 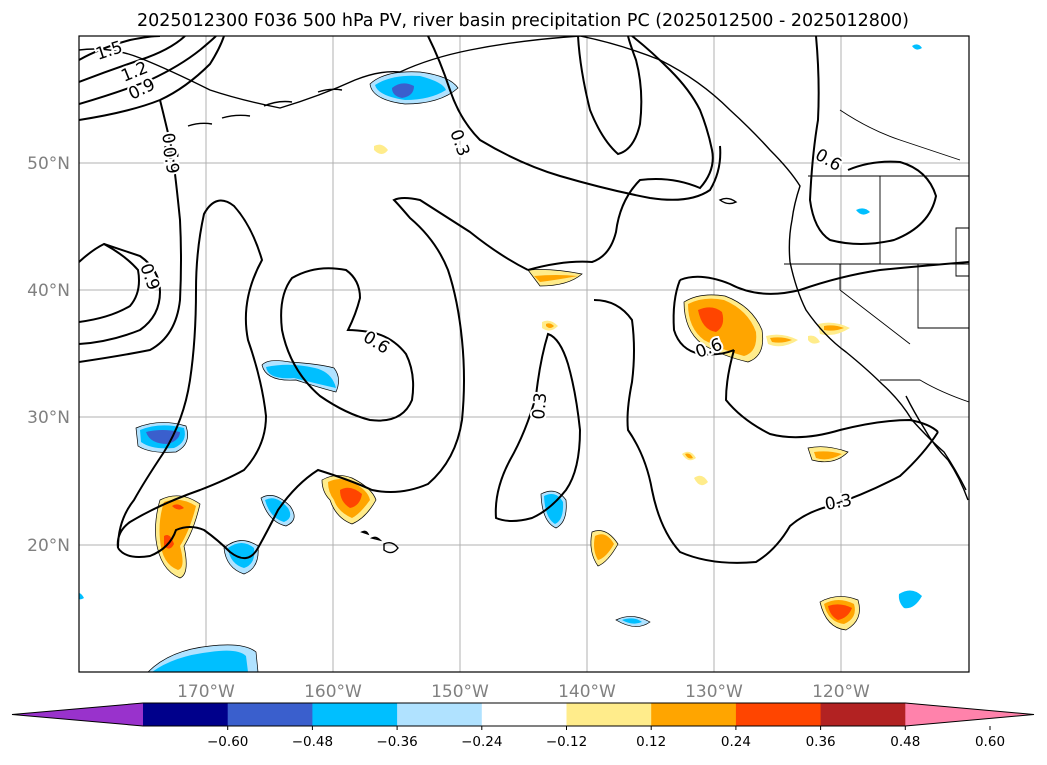 I want to click on lon-tick-label: 170°W, so click(x=206, y=692).